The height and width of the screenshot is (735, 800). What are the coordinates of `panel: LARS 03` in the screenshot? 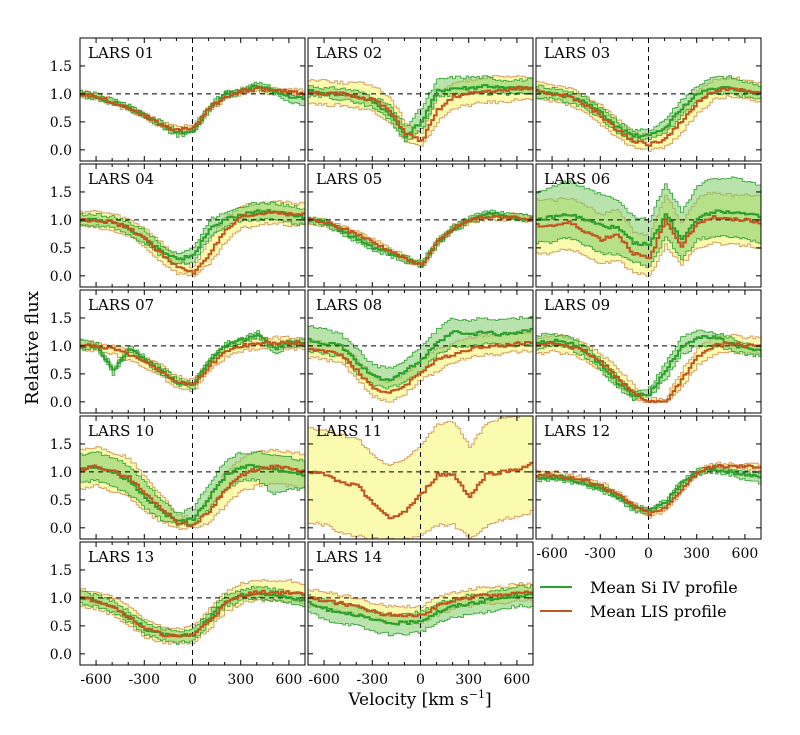 It's located at (648, 99).